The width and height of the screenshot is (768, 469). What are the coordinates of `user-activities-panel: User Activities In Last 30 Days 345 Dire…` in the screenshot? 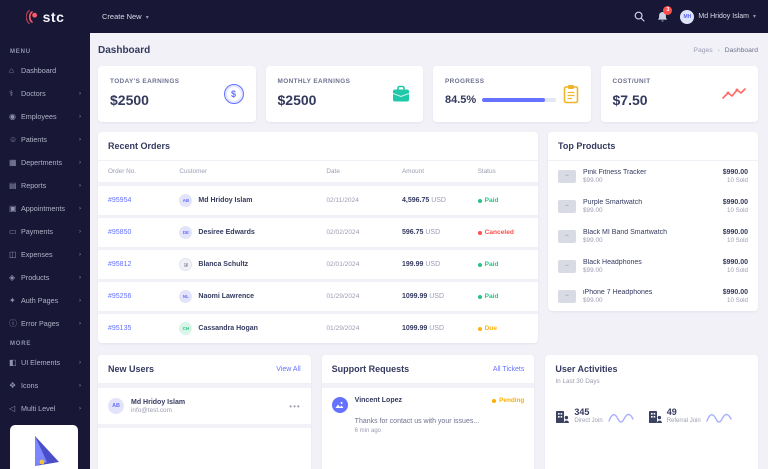 It's located at (652, 412).